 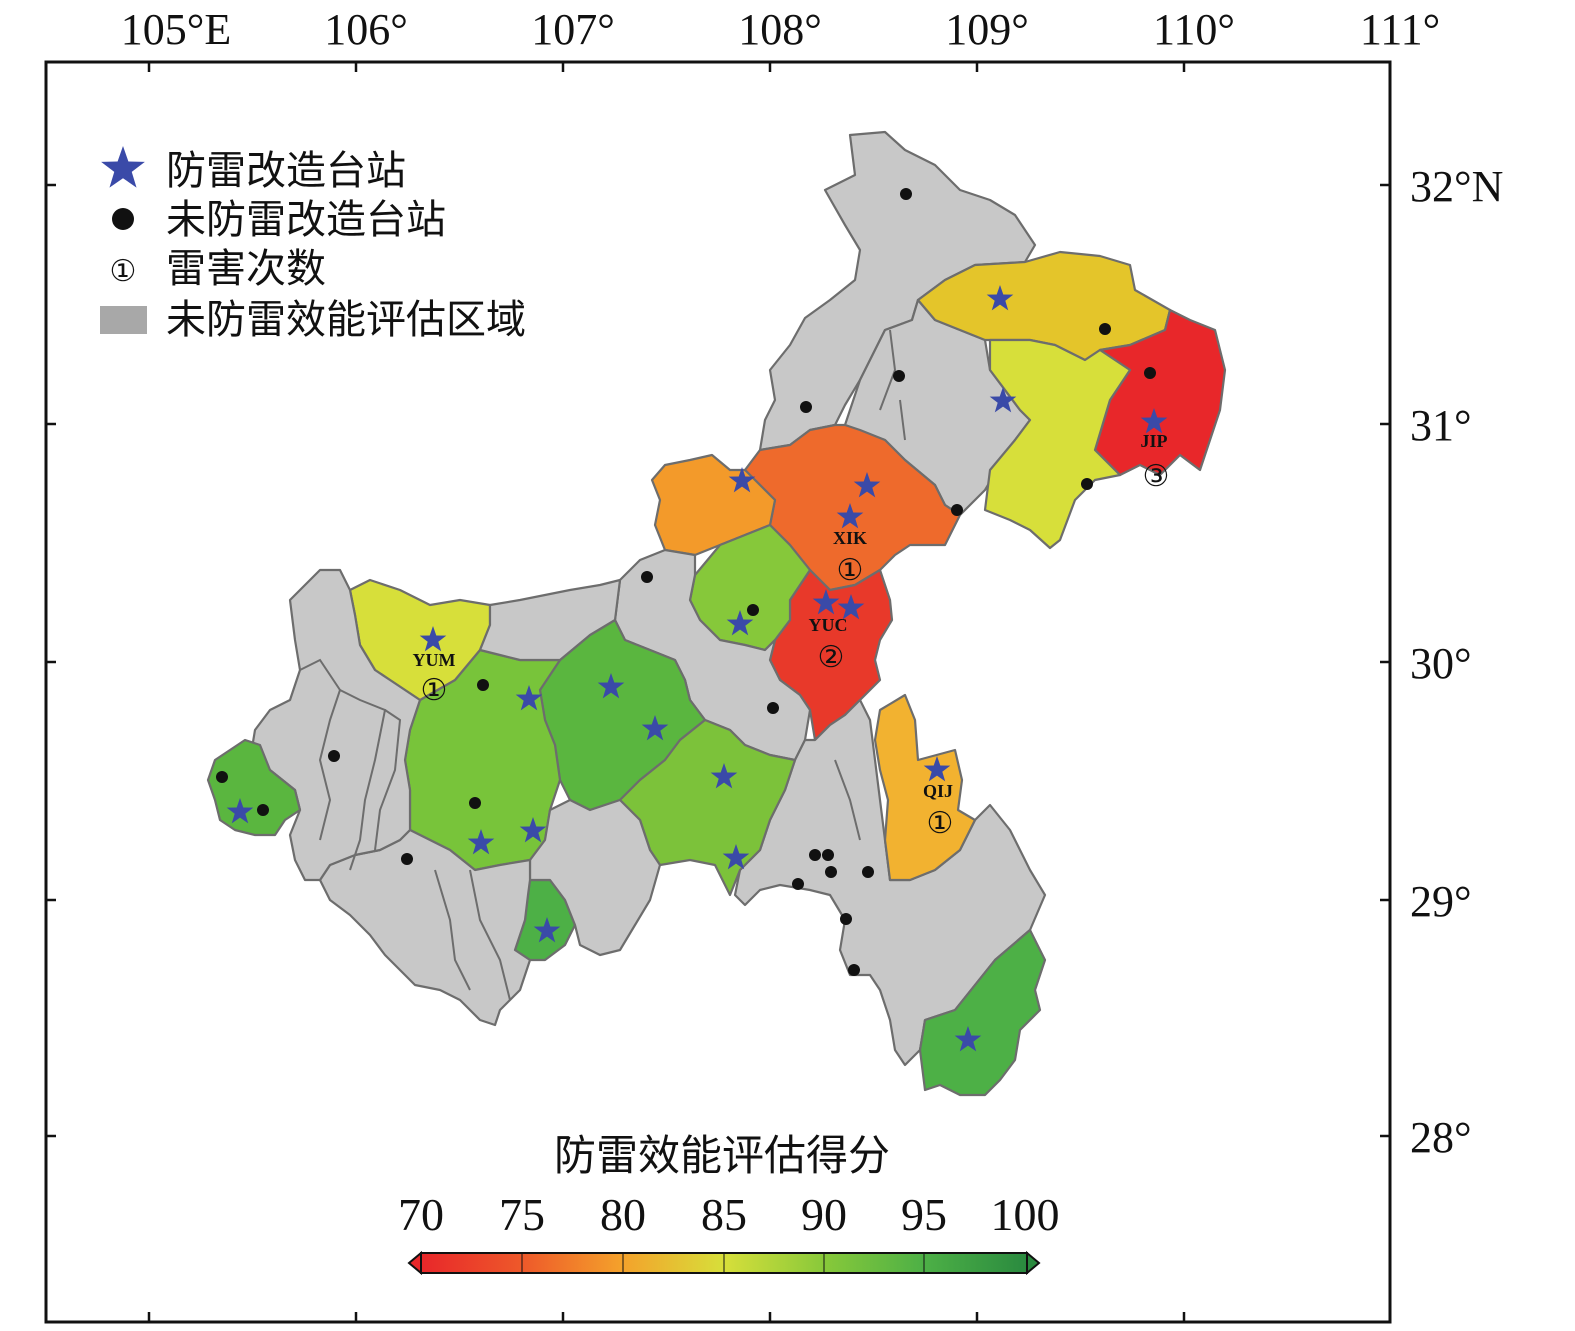 I want to click on lon-label-109: 109°, so click(x=987, y=29).